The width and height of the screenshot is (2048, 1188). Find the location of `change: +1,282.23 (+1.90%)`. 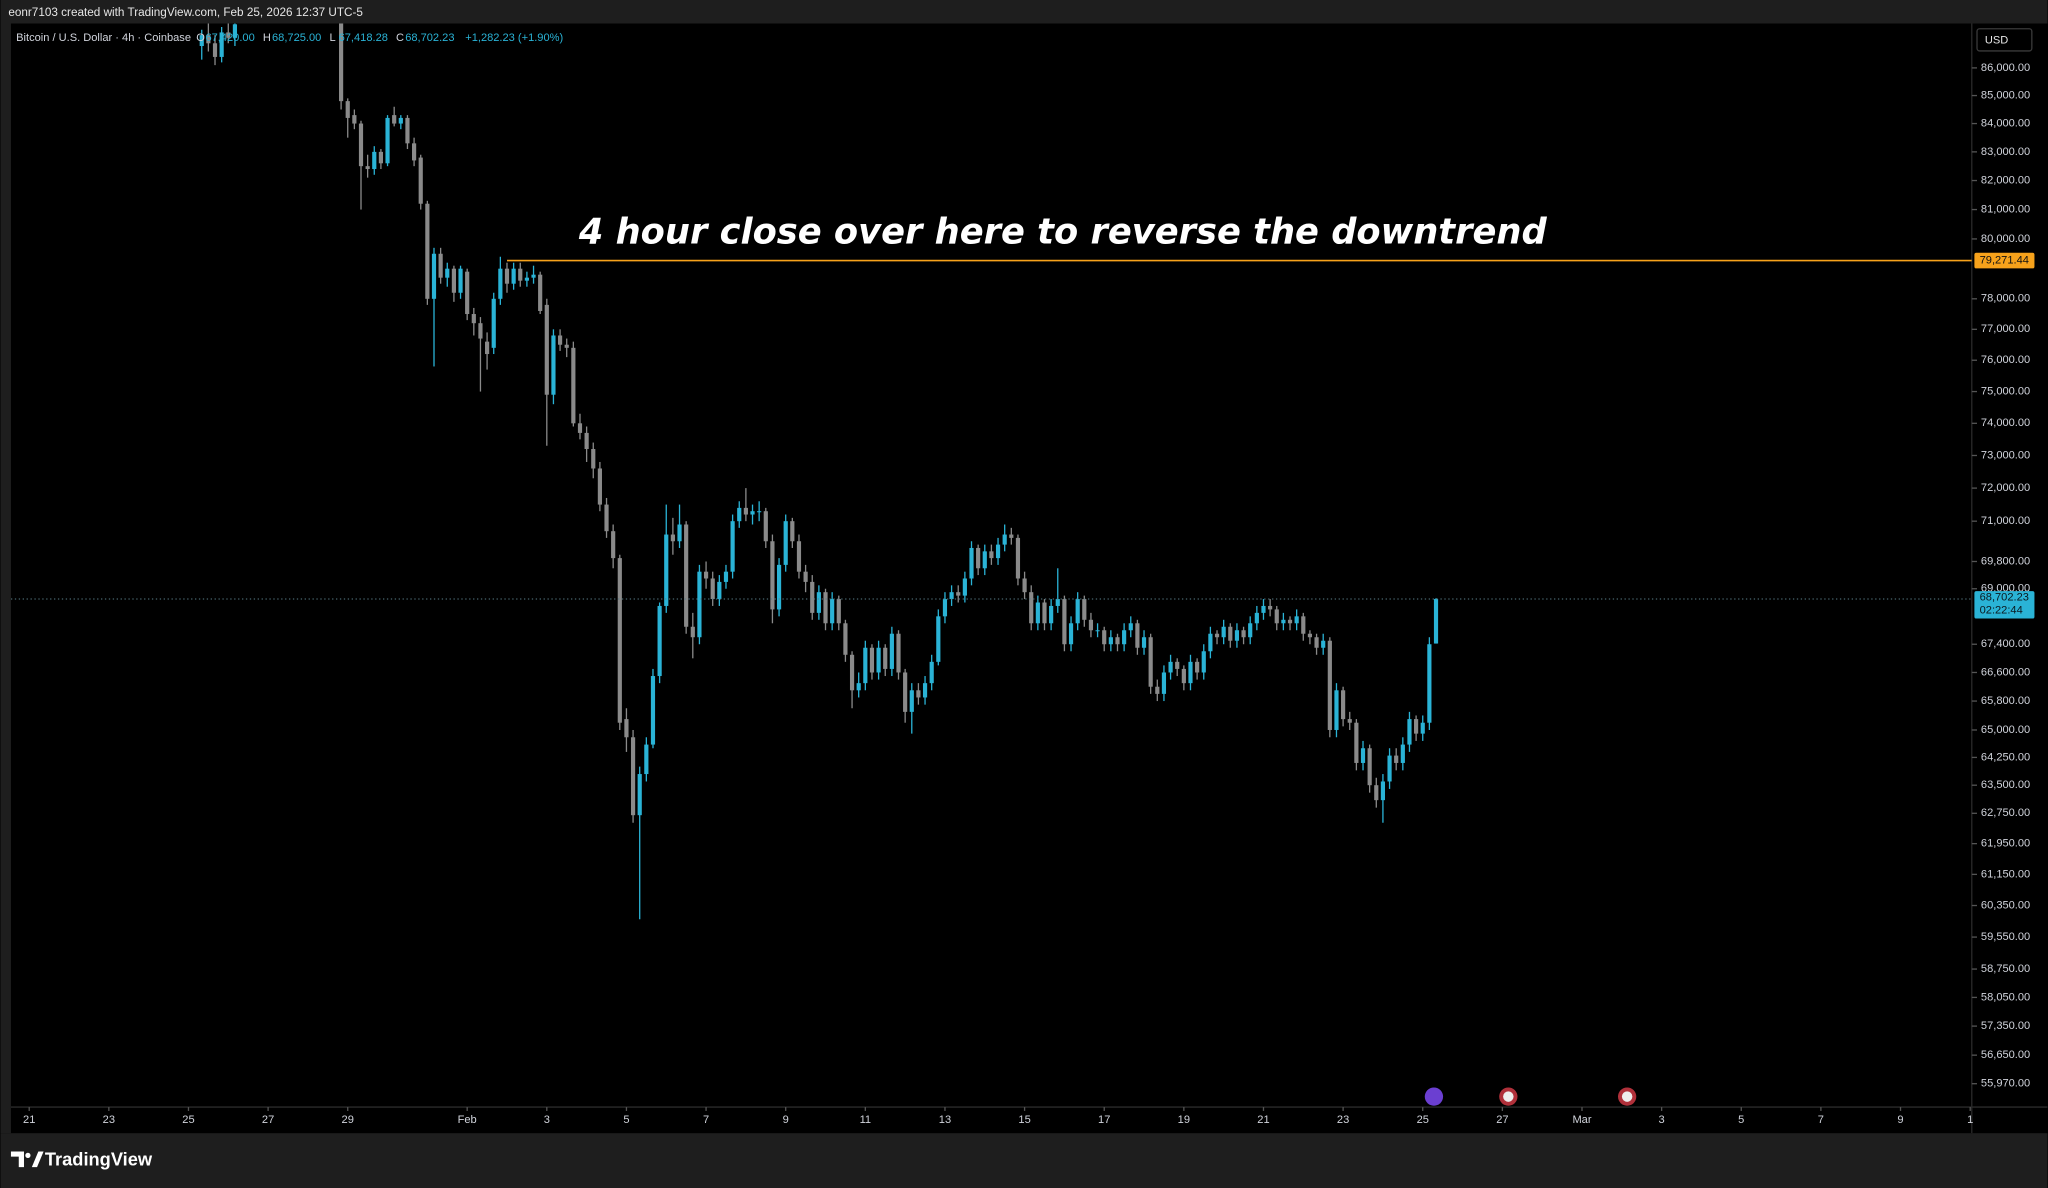

change: +1,282.23 (+1.90%) is located at coordinates (514, 38).